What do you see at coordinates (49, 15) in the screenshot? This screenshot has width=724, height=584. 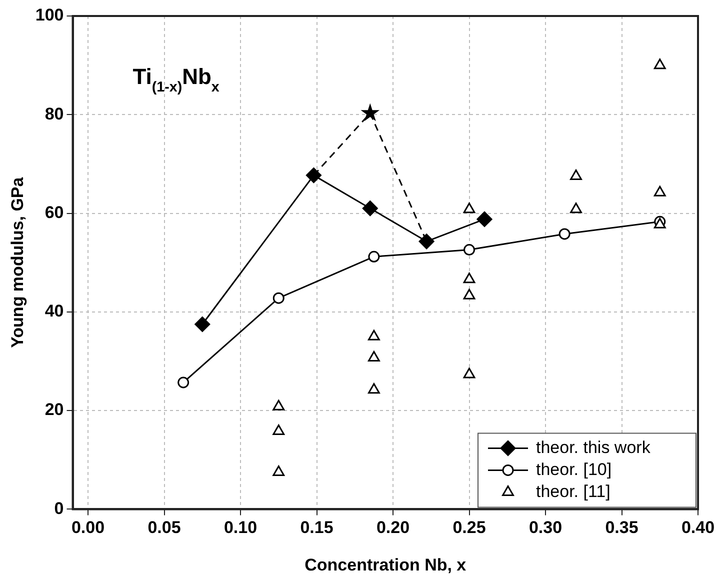 I see `y-tick-label: 100` at bounding box center [49, 15].